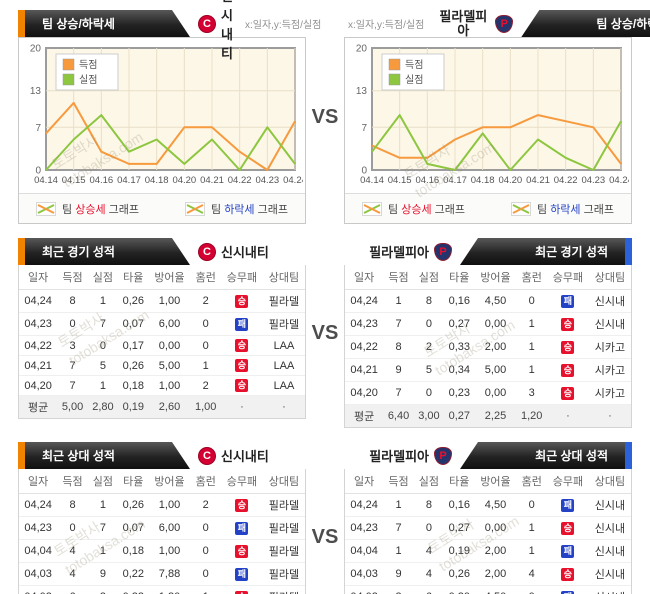 The height and width of the screenshot is (594, 650). I want to click on y-tick-label: 0, so click(38, 171).